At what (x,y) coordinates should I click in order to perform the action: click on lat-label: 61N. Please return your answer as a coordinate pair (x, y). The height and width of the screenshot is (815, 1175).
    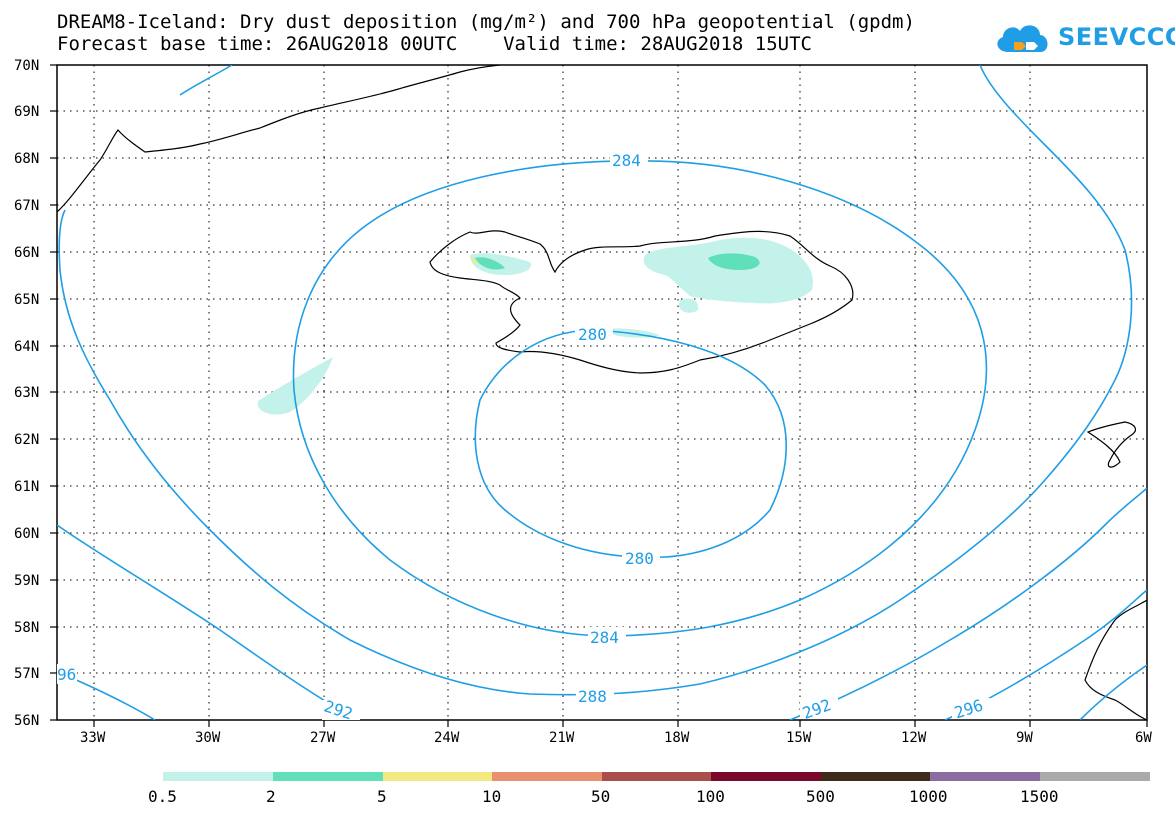
    Looking at the image, I should click on (26, 487).